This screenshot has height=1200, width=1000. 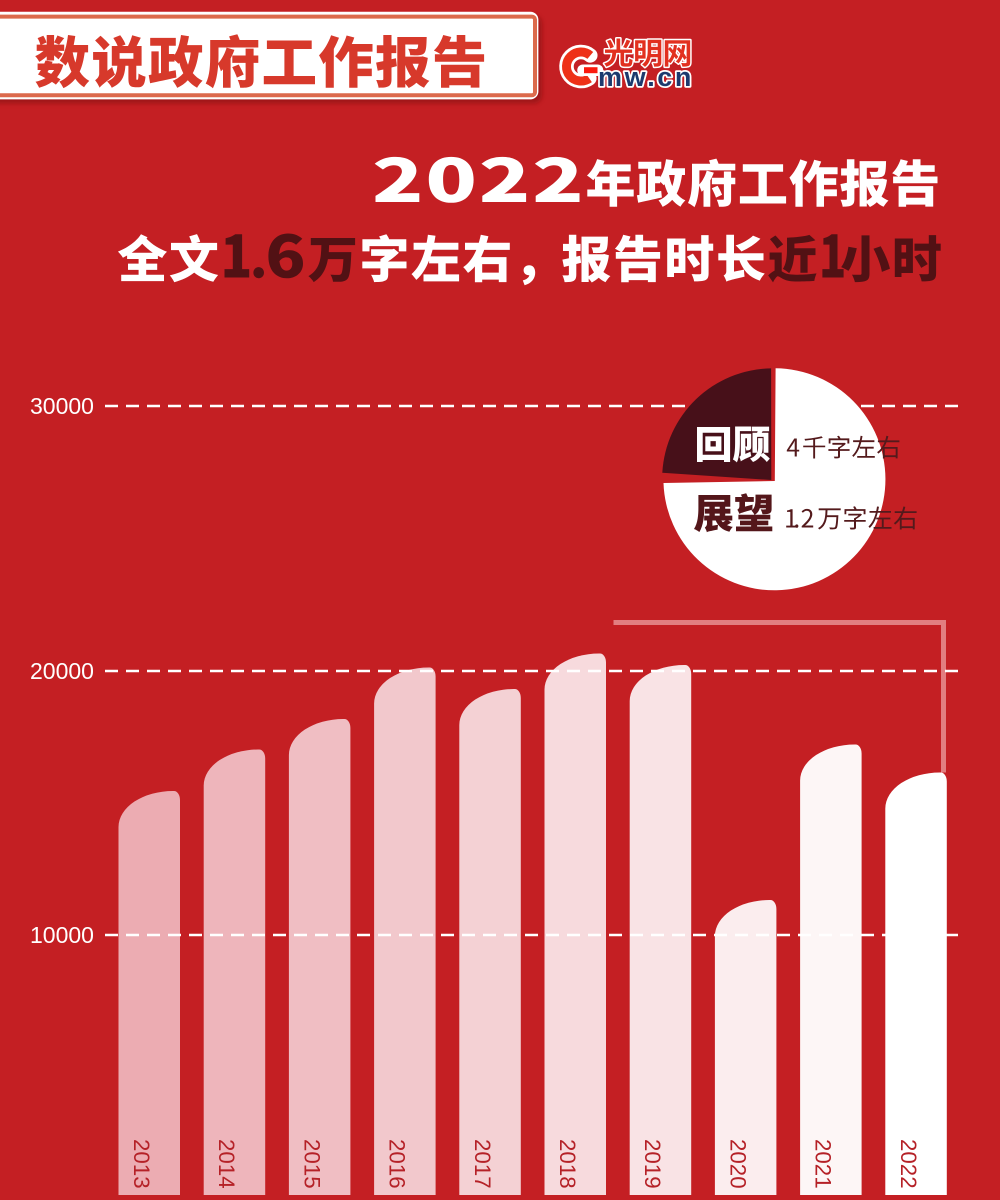 What do you see at coordinates (823, 1164) in the screenshot?
I see `svg-text: 2021` at bounding box center [823, 1164].